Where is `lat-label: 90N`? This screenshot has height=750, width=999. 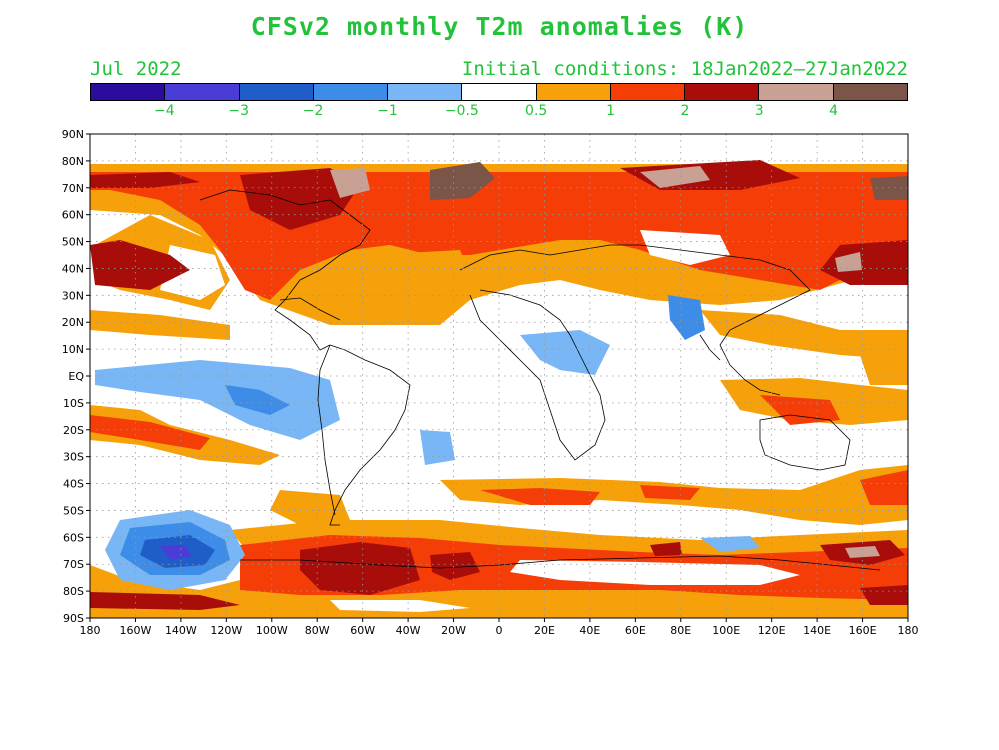 lat-label: 90N is located at coordinates (73, 134).